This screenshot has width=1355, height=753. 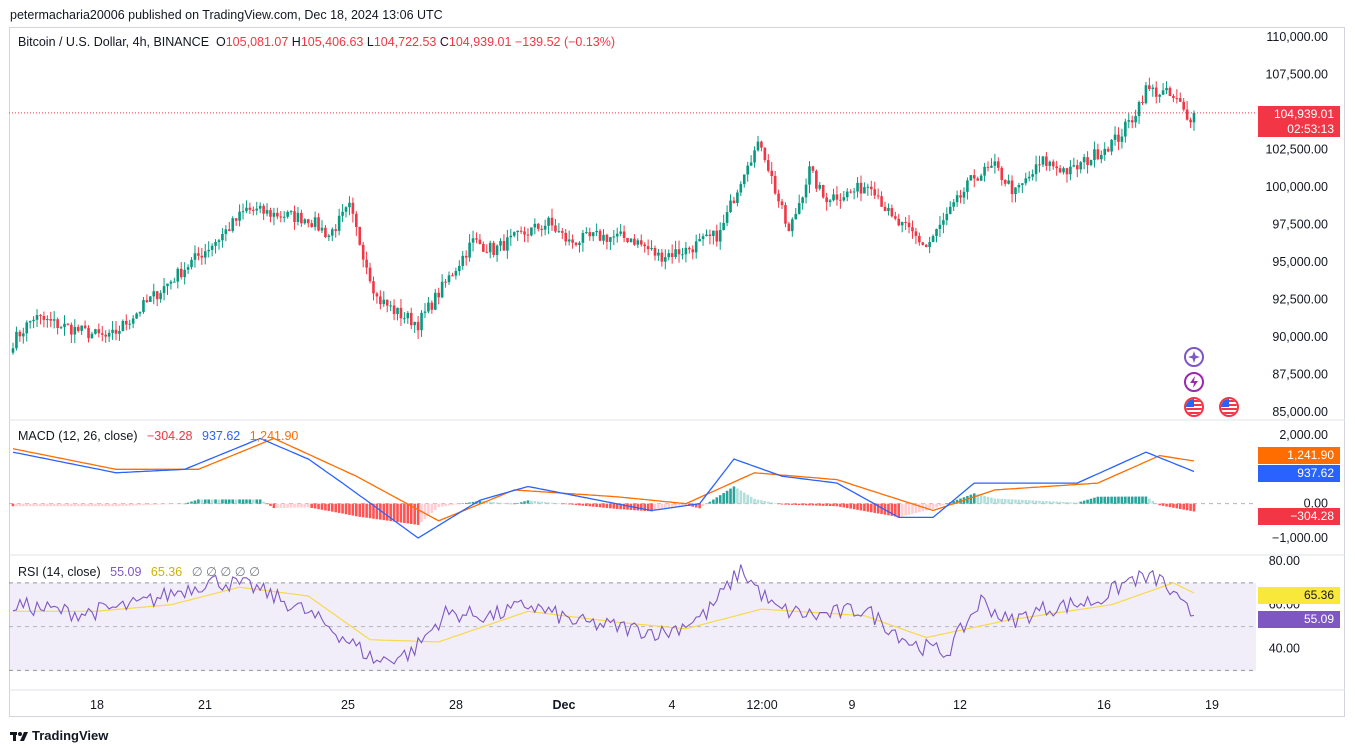 What do you see at coordinates (1194, 382) in the screenshot?
I see `flash-icon` at bounding box center [1194, 382].